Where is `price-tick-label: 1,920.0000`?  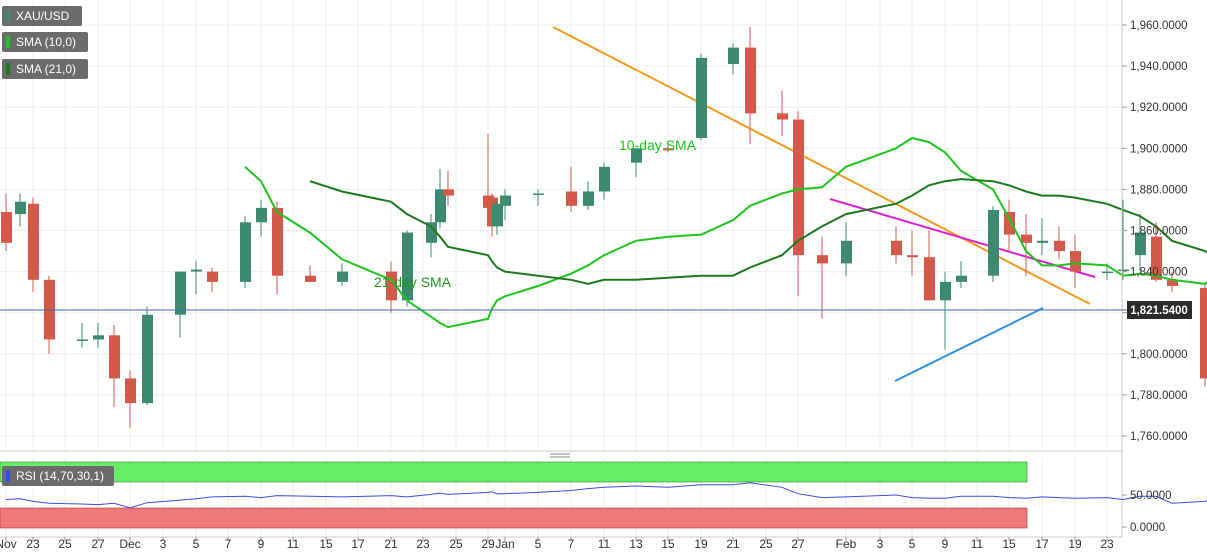 price-tick-label: 1,920.0000 is located at coordinates (1159, 108).